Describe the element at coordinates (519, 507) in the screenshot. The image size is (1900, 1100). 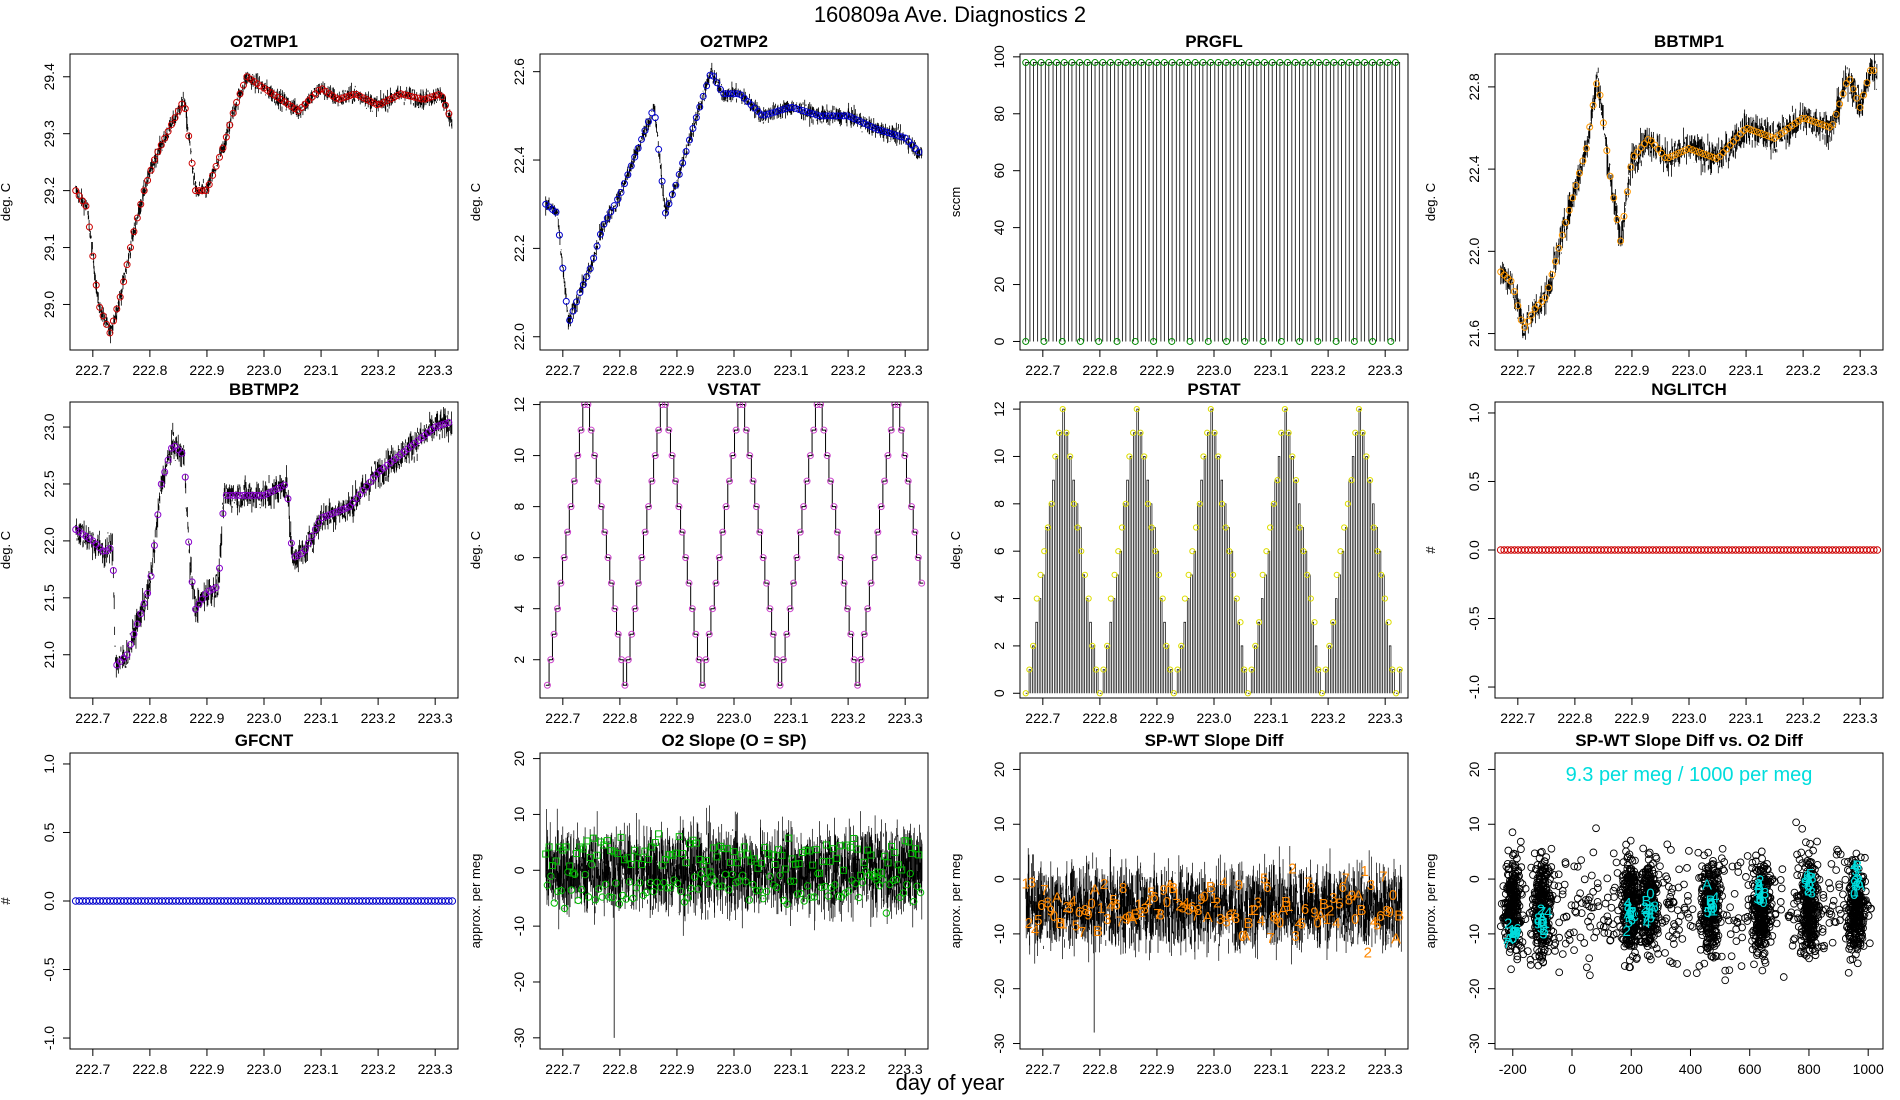
I see `y-tick-label: 8` at that location.